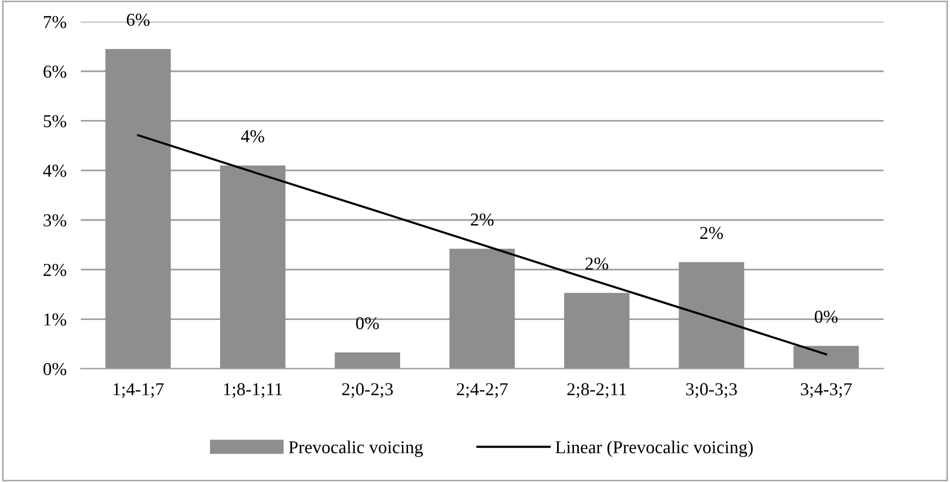 This screenshot has width=950, height=482. Describe the element at coordinates (253, 390) in the screenshot. I see `x-tick-label: 1;8-1;11` at that location.